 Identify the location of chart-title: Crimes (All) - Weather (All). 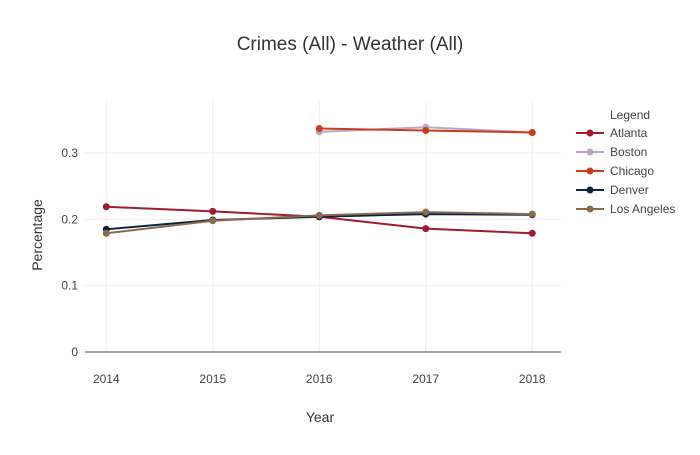
(350, 44).